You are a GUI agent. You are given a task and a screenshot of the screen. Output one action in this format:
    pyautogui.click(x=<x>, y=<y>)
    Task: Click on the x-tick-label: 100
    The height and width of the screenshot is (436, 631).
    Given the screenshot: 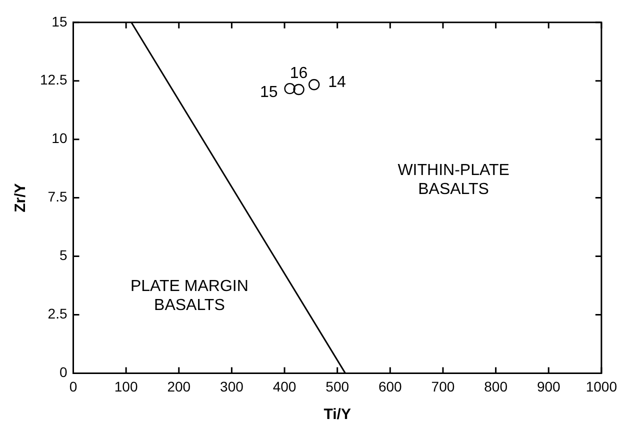 What is the action you would take?
    pyautogui.click(x=126, y=386)
    